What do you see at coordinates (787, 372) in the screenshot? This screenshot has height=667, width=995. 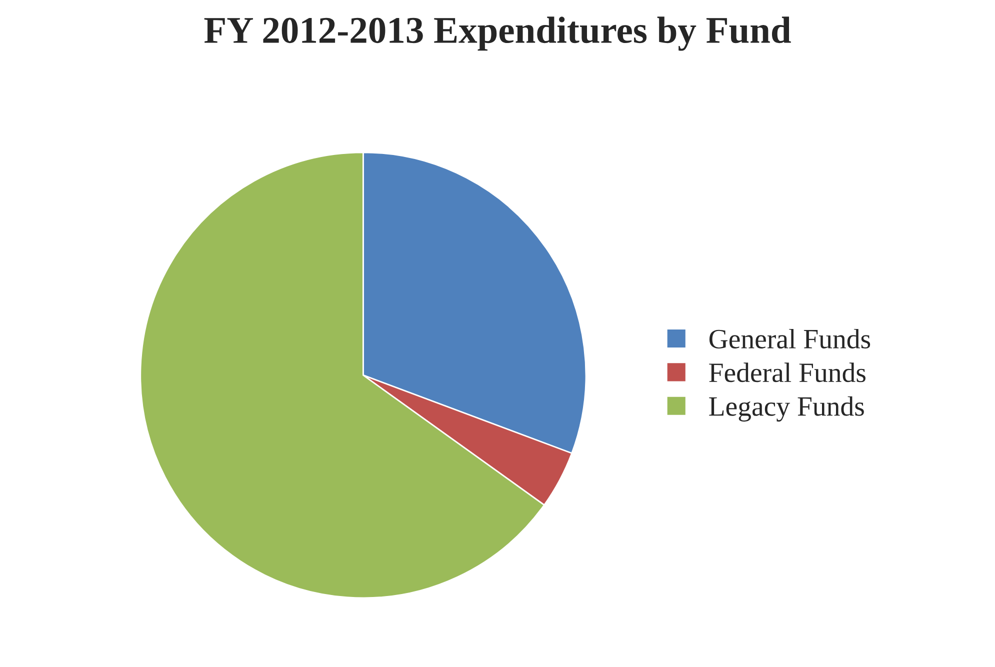 I see `legend-label: Federal Funds` at bounding box center [787, 372].